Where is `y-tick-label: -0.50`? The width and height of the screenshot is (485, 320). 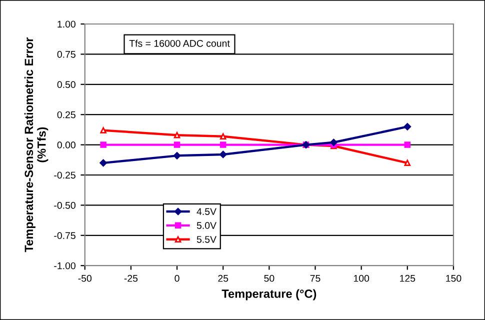
y-tick-label: -0.50 is located at coordinates (65, 205).